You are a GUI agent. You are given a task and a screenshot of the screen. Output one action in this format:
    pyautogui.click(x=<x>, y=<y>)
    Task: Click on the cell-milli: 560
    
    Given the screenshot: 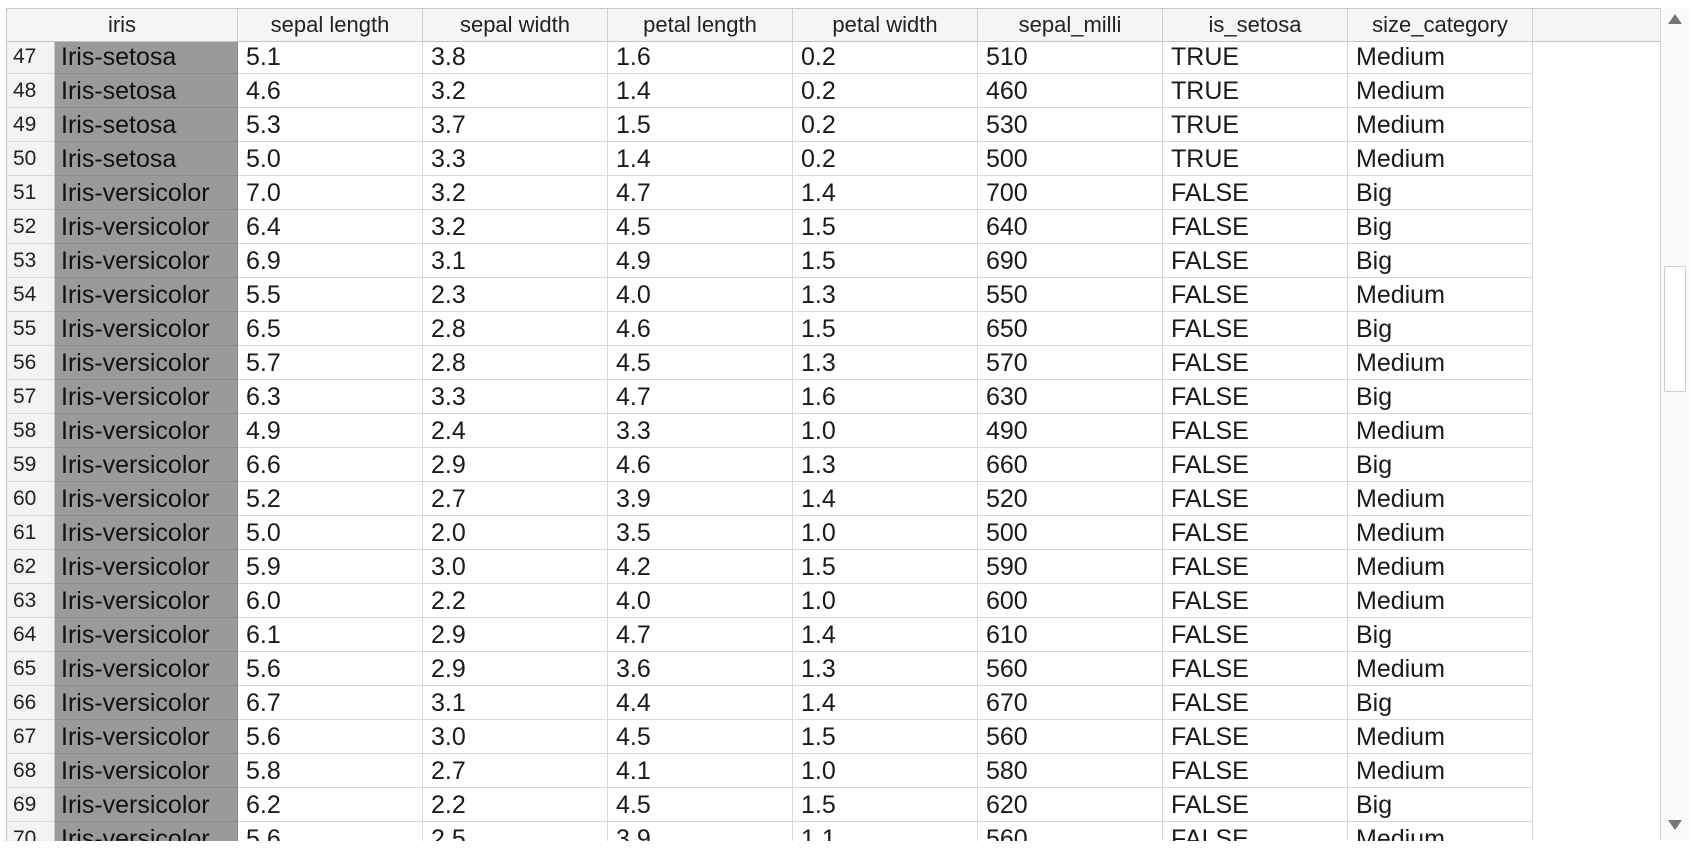 What is the action you would take?
    pyautogui.click(x=1070, y=669)
    